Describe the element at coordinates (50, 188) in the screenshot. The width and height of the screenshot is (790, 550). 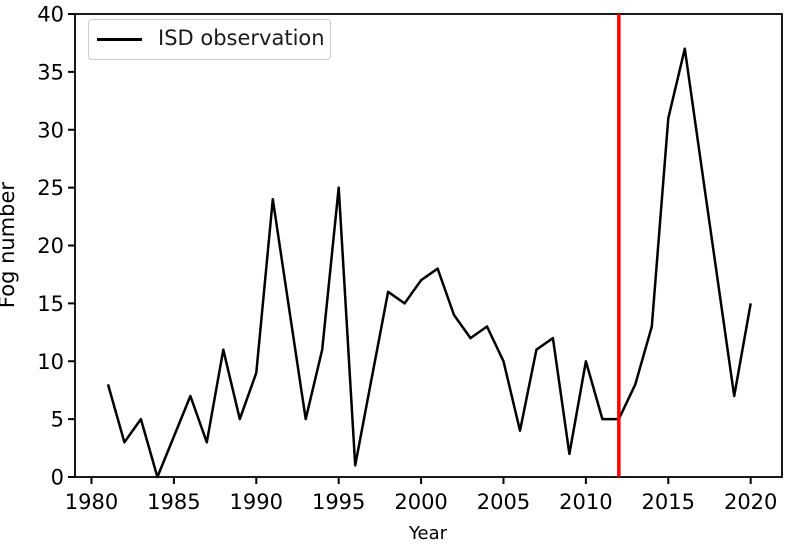
I see `y-tick-label: 25` at that location.